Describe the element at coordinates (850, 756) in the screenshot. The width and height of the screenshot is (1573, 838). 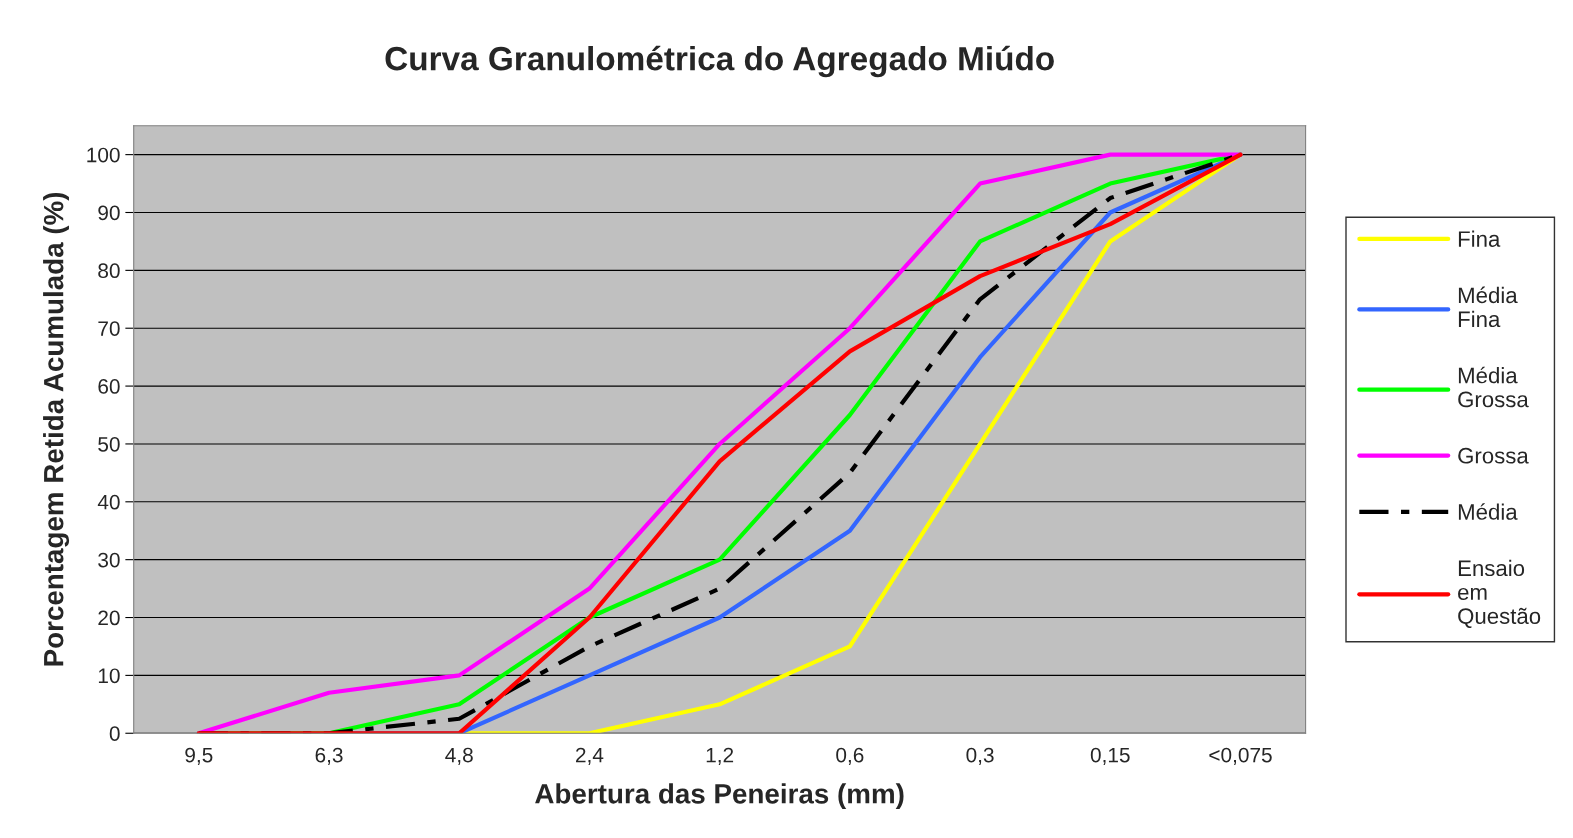
I see `x-tick-label: 0,6` at that location.